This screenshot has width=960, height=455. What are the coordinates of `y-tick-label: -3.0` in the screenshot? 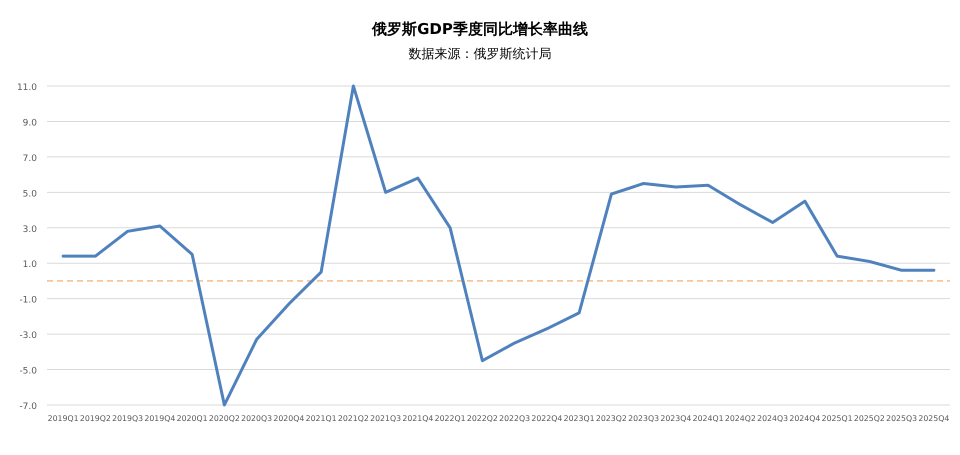 It's located at (28, 336).